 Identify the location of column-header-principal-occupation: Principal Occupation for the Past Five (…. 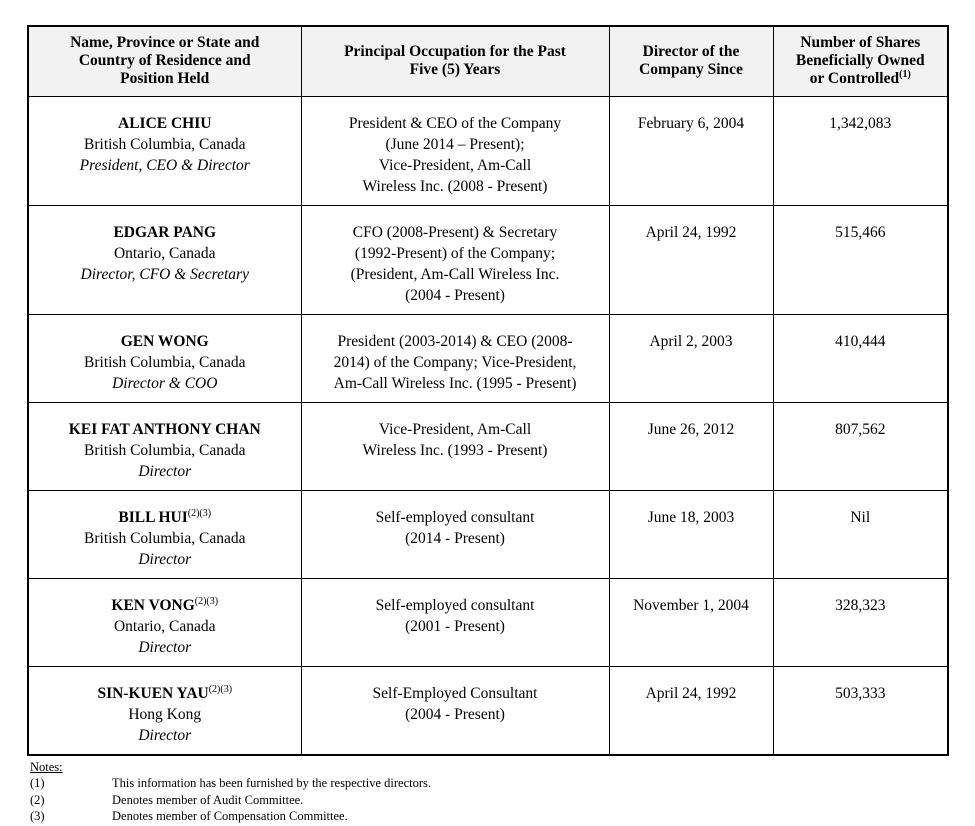
(455, 61).